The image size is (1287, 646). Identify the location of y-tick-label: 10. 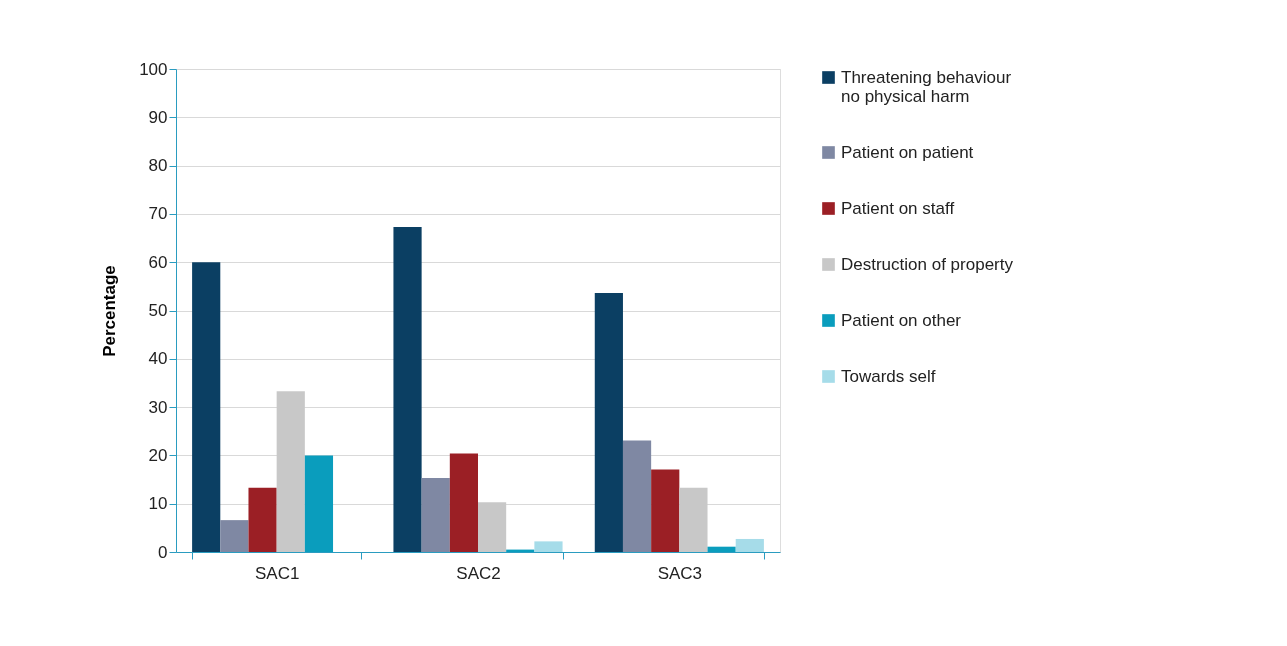
(158, 504).